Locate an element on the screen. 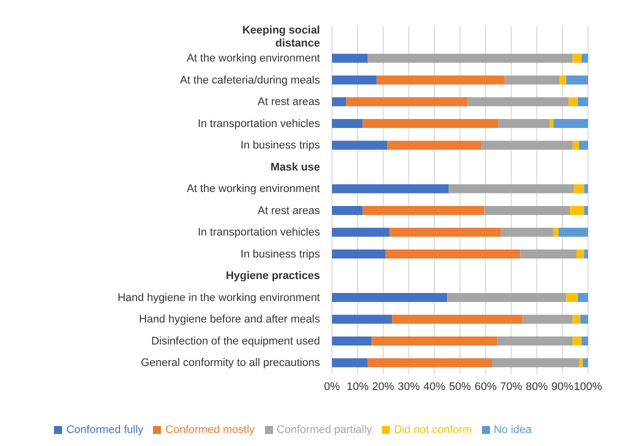 This screenshot has width=617, height=446. legend-label: Conformed mostly is located at coordinates (210, 430).